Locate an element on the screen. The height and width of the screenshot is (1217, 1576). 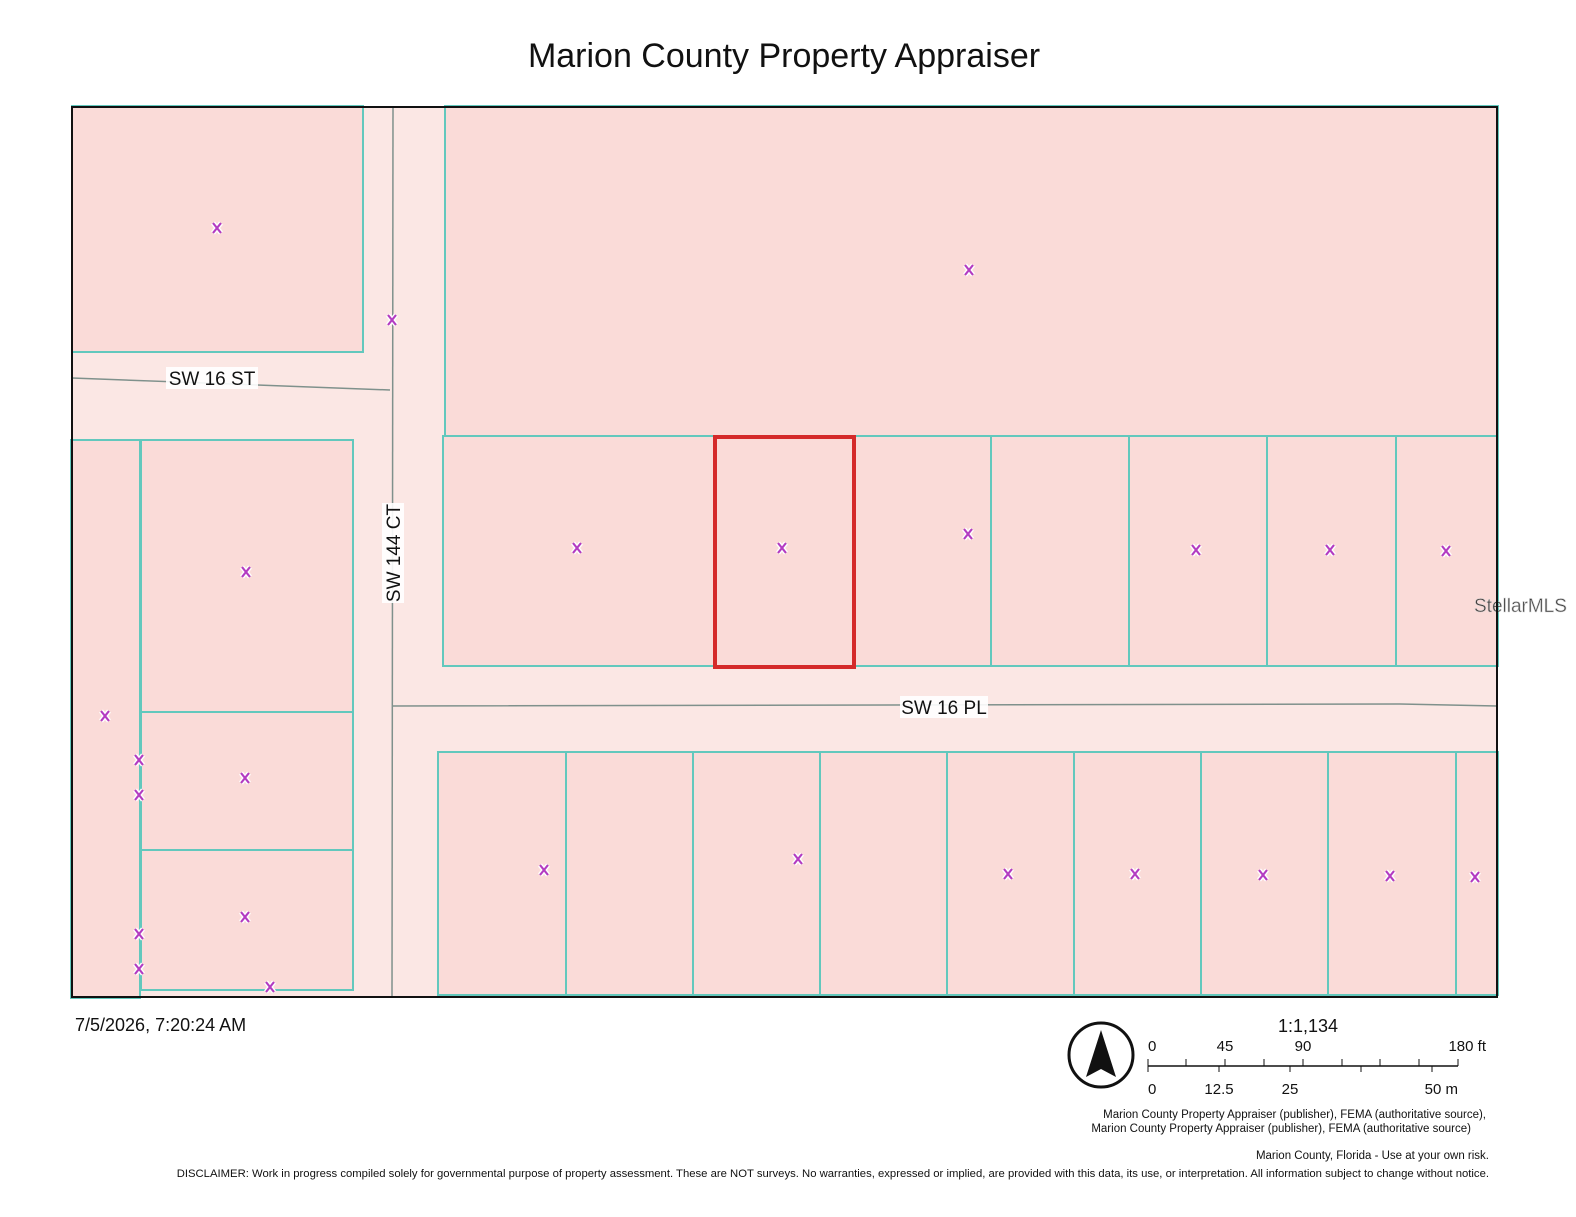
scale-label-m: 50 m is located at coordinates (1441, 1089).